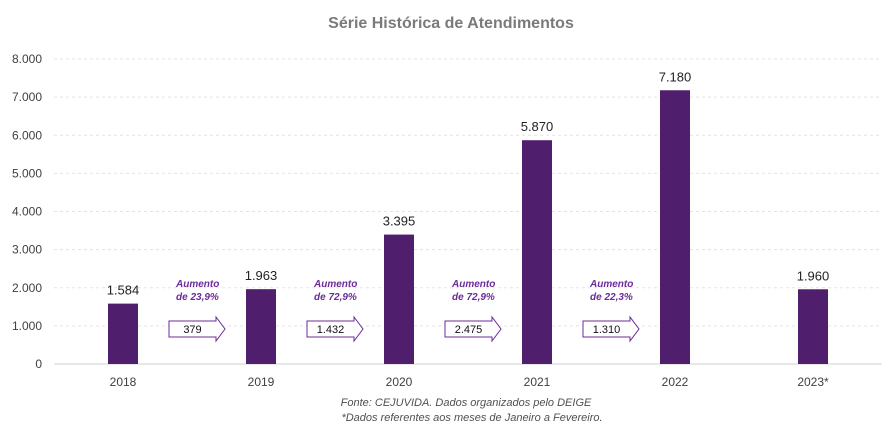 The width and height of the screenshot is (889, 434). I want to click on y-tick-label: 8.000, so click(27, 59).